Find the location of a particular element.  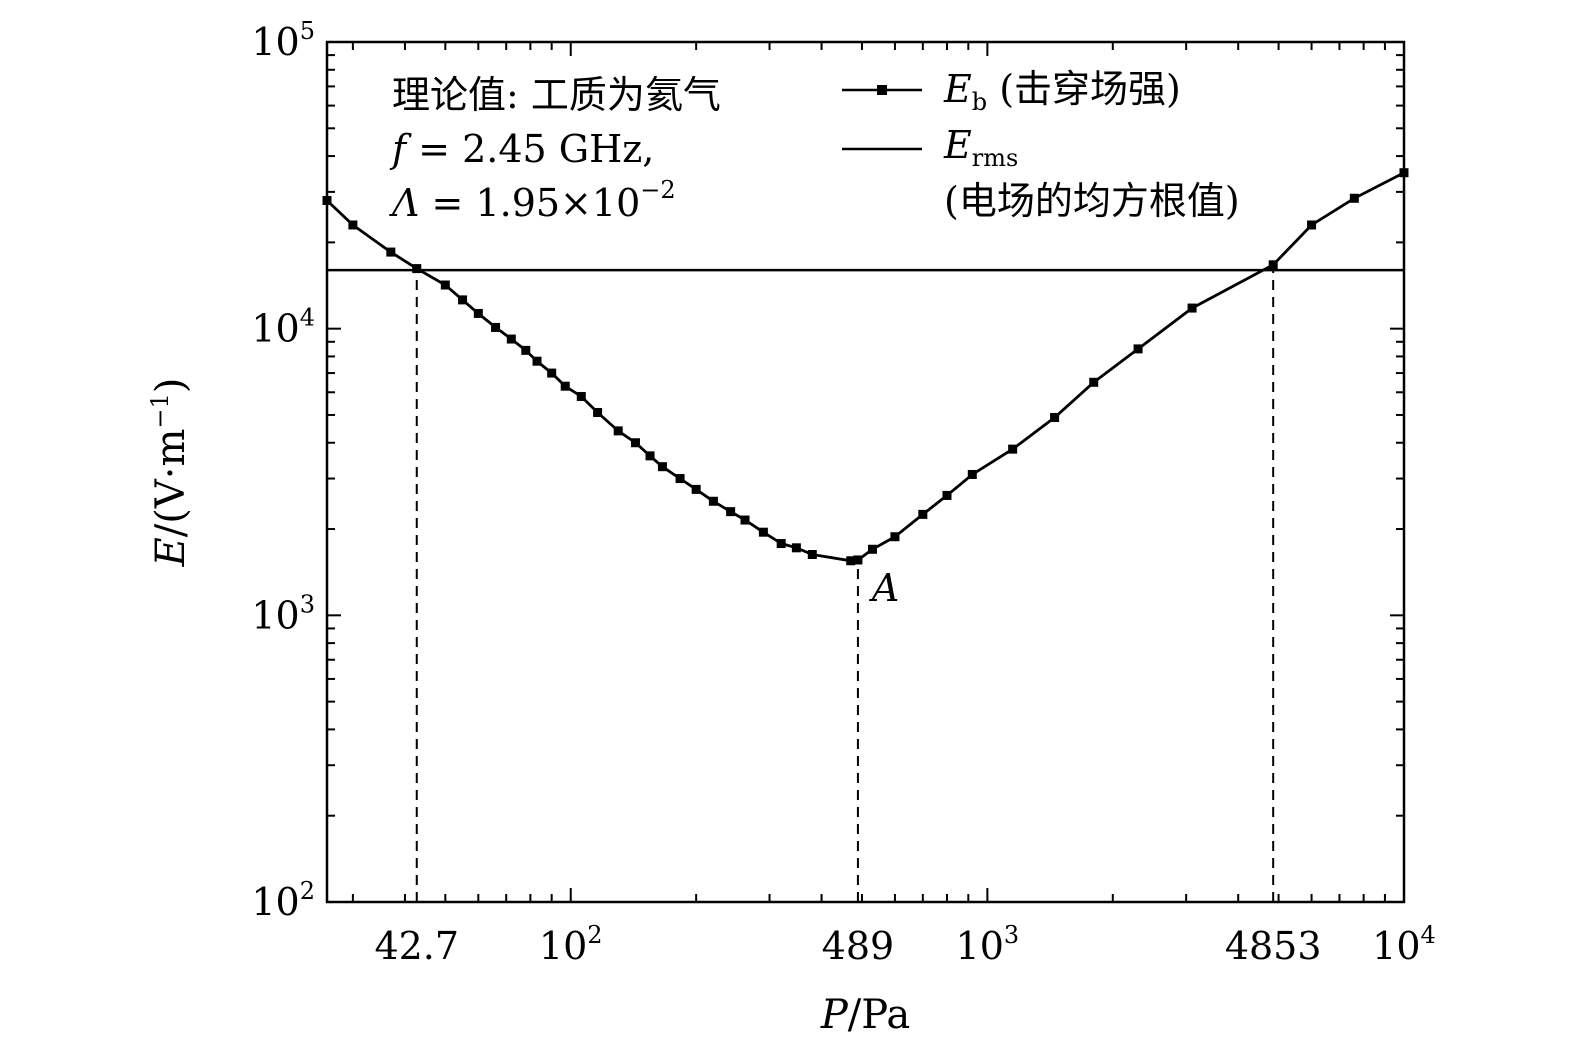

annotation-line-2: f = 2.45 GHz, is located at coordinates (521, 149).